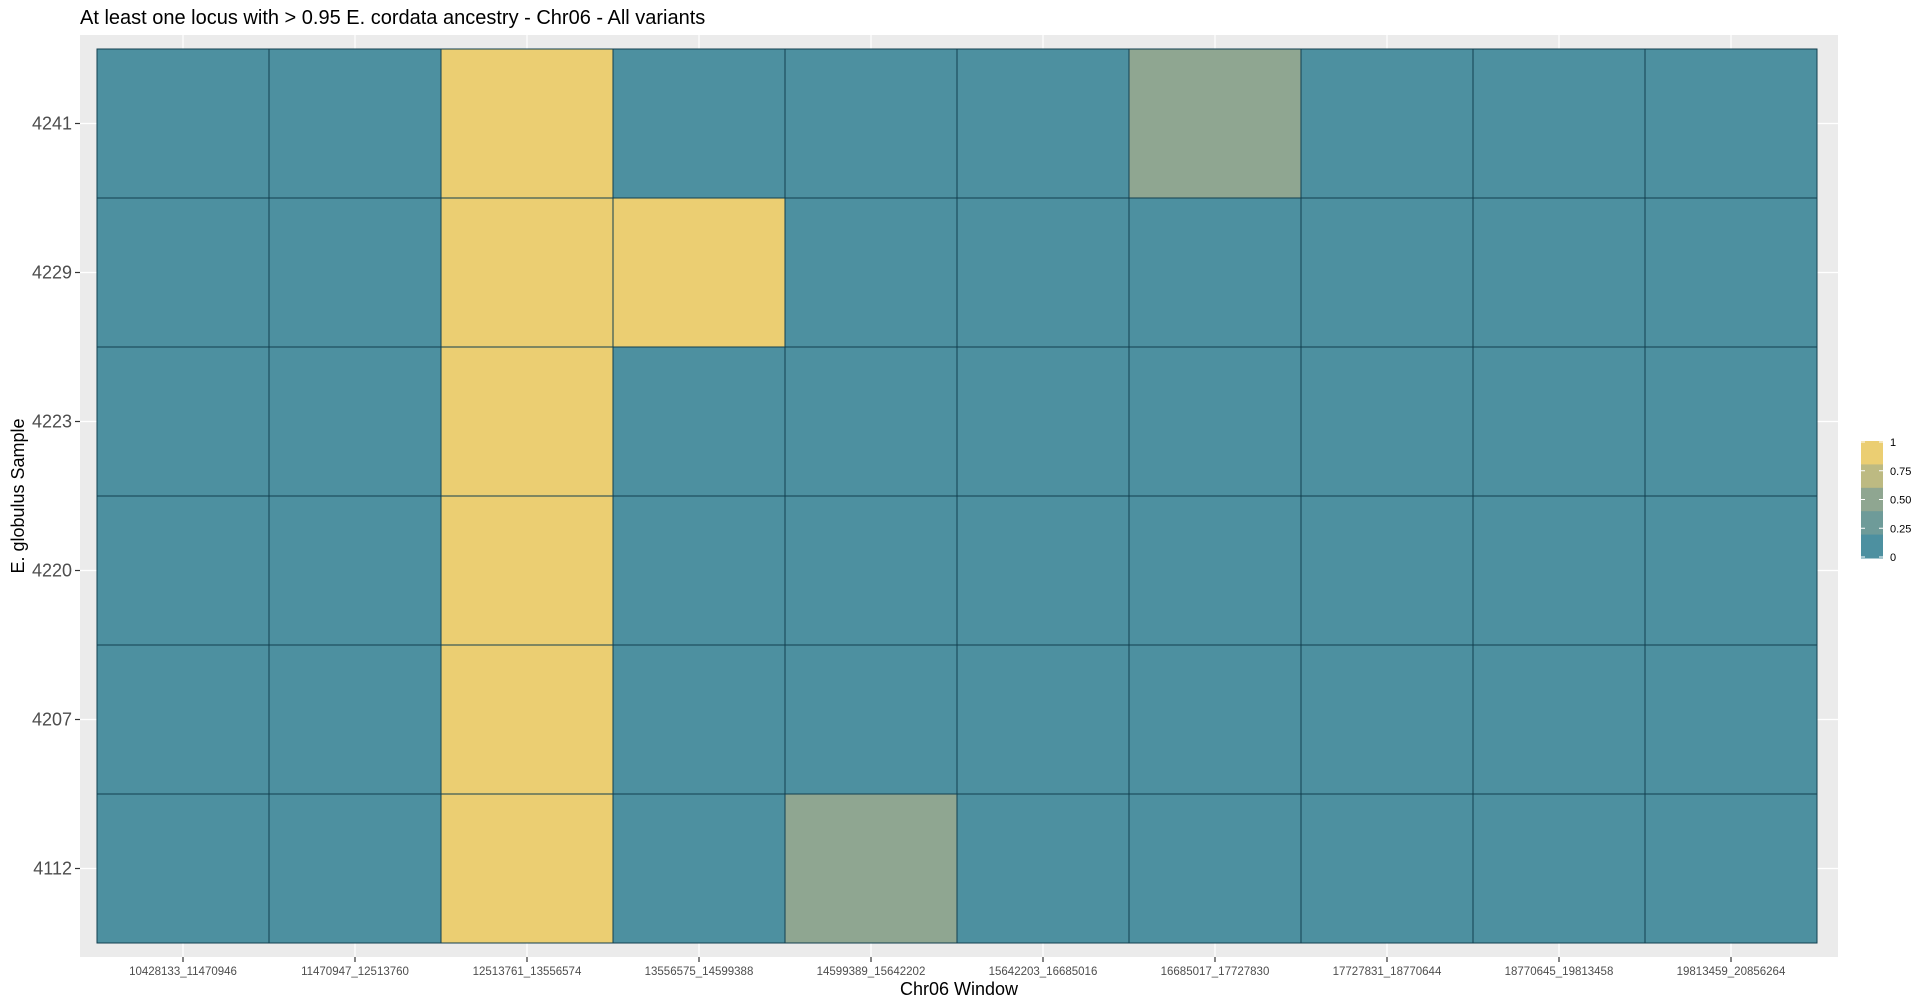 This screenshot has height=1002, width=1920. I want to click on x-tick-label: 10428133_11470946, so click(183, 972).